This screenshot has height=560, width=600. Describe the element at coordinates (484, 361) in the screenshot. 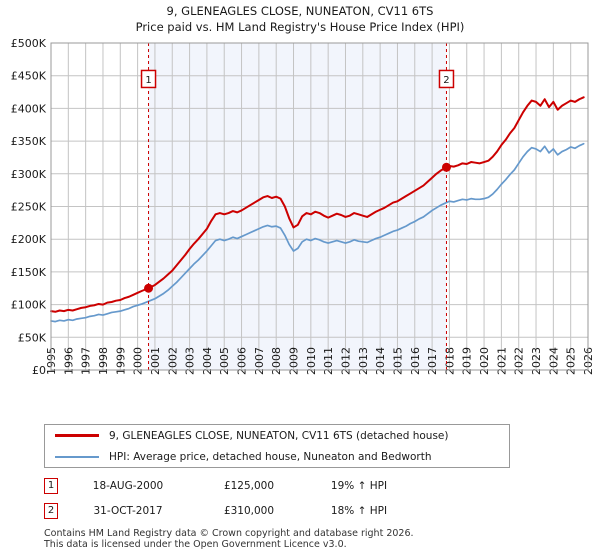

I see `x-tick-label: 2020` at that location.